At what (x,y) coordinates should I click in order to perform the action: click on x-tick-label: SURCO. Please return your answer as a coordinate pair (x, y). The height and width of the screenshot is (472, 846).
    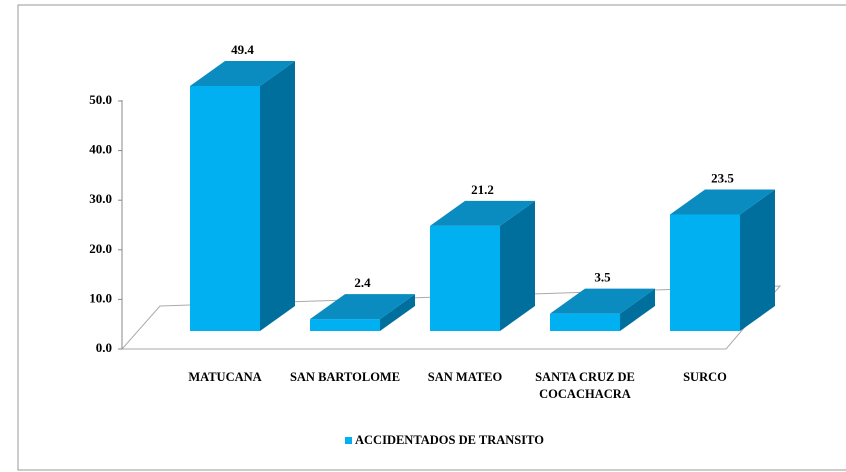
    Looking at the image, I should click on (705, 377).